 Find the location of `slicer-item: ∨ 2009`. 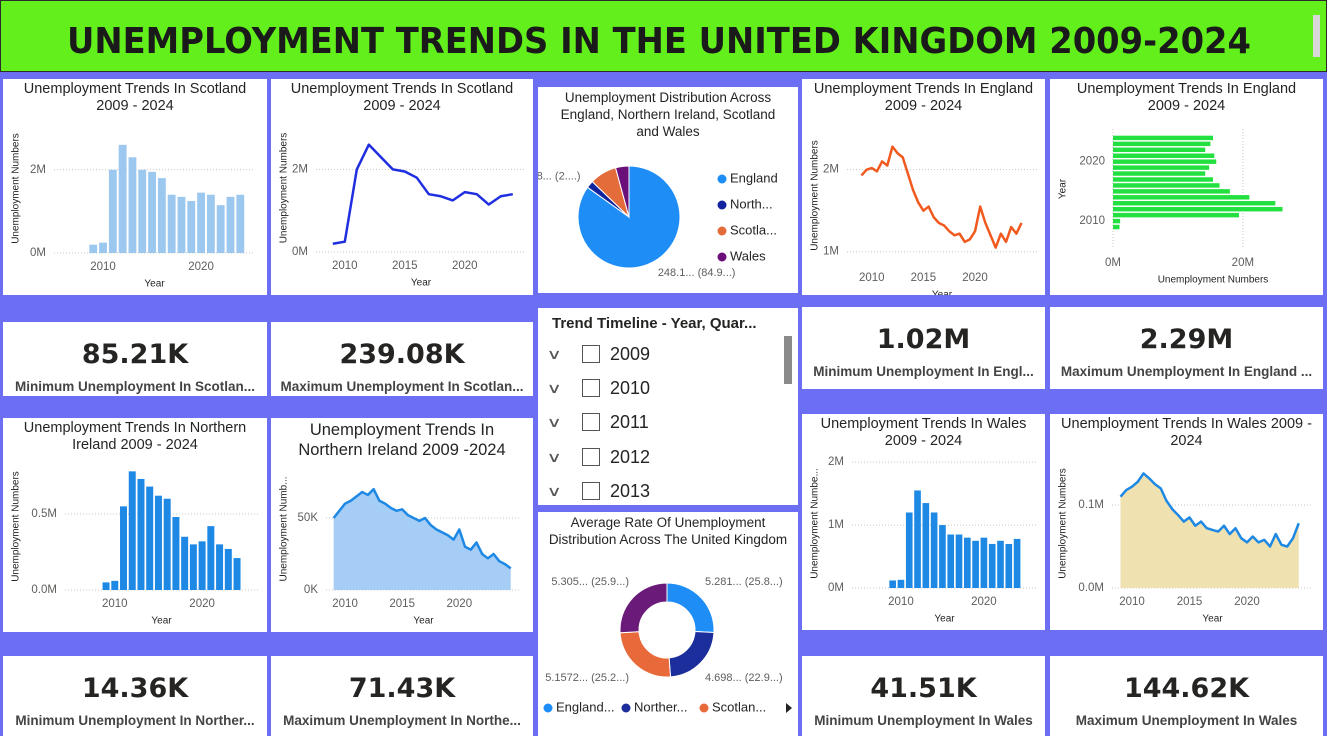

slicer-item: ∨ 2009 is located at coordinates (599, 354).